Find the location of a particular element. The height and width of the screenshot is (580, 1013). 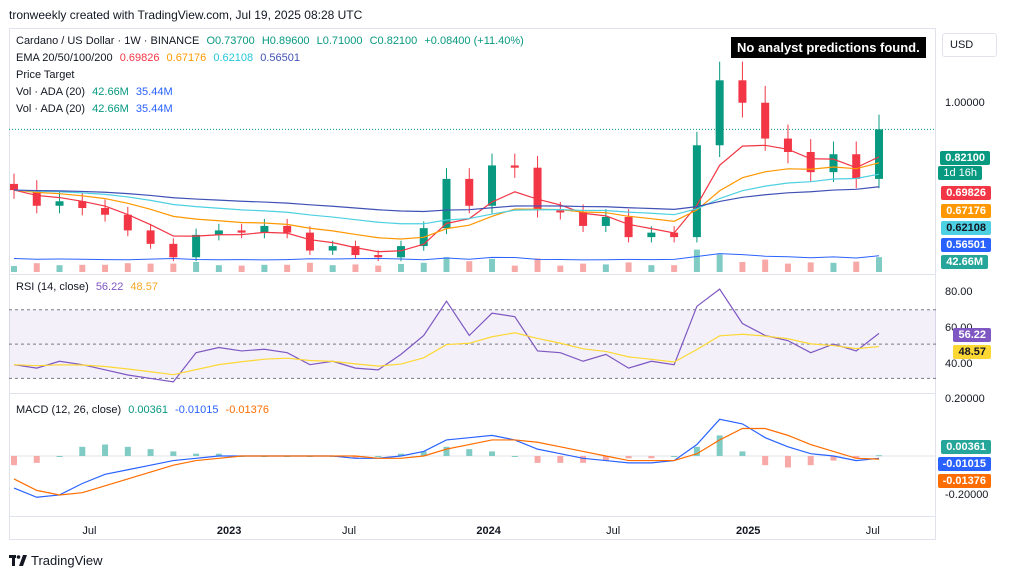

ema100-line is located at coordinates (446, 199).